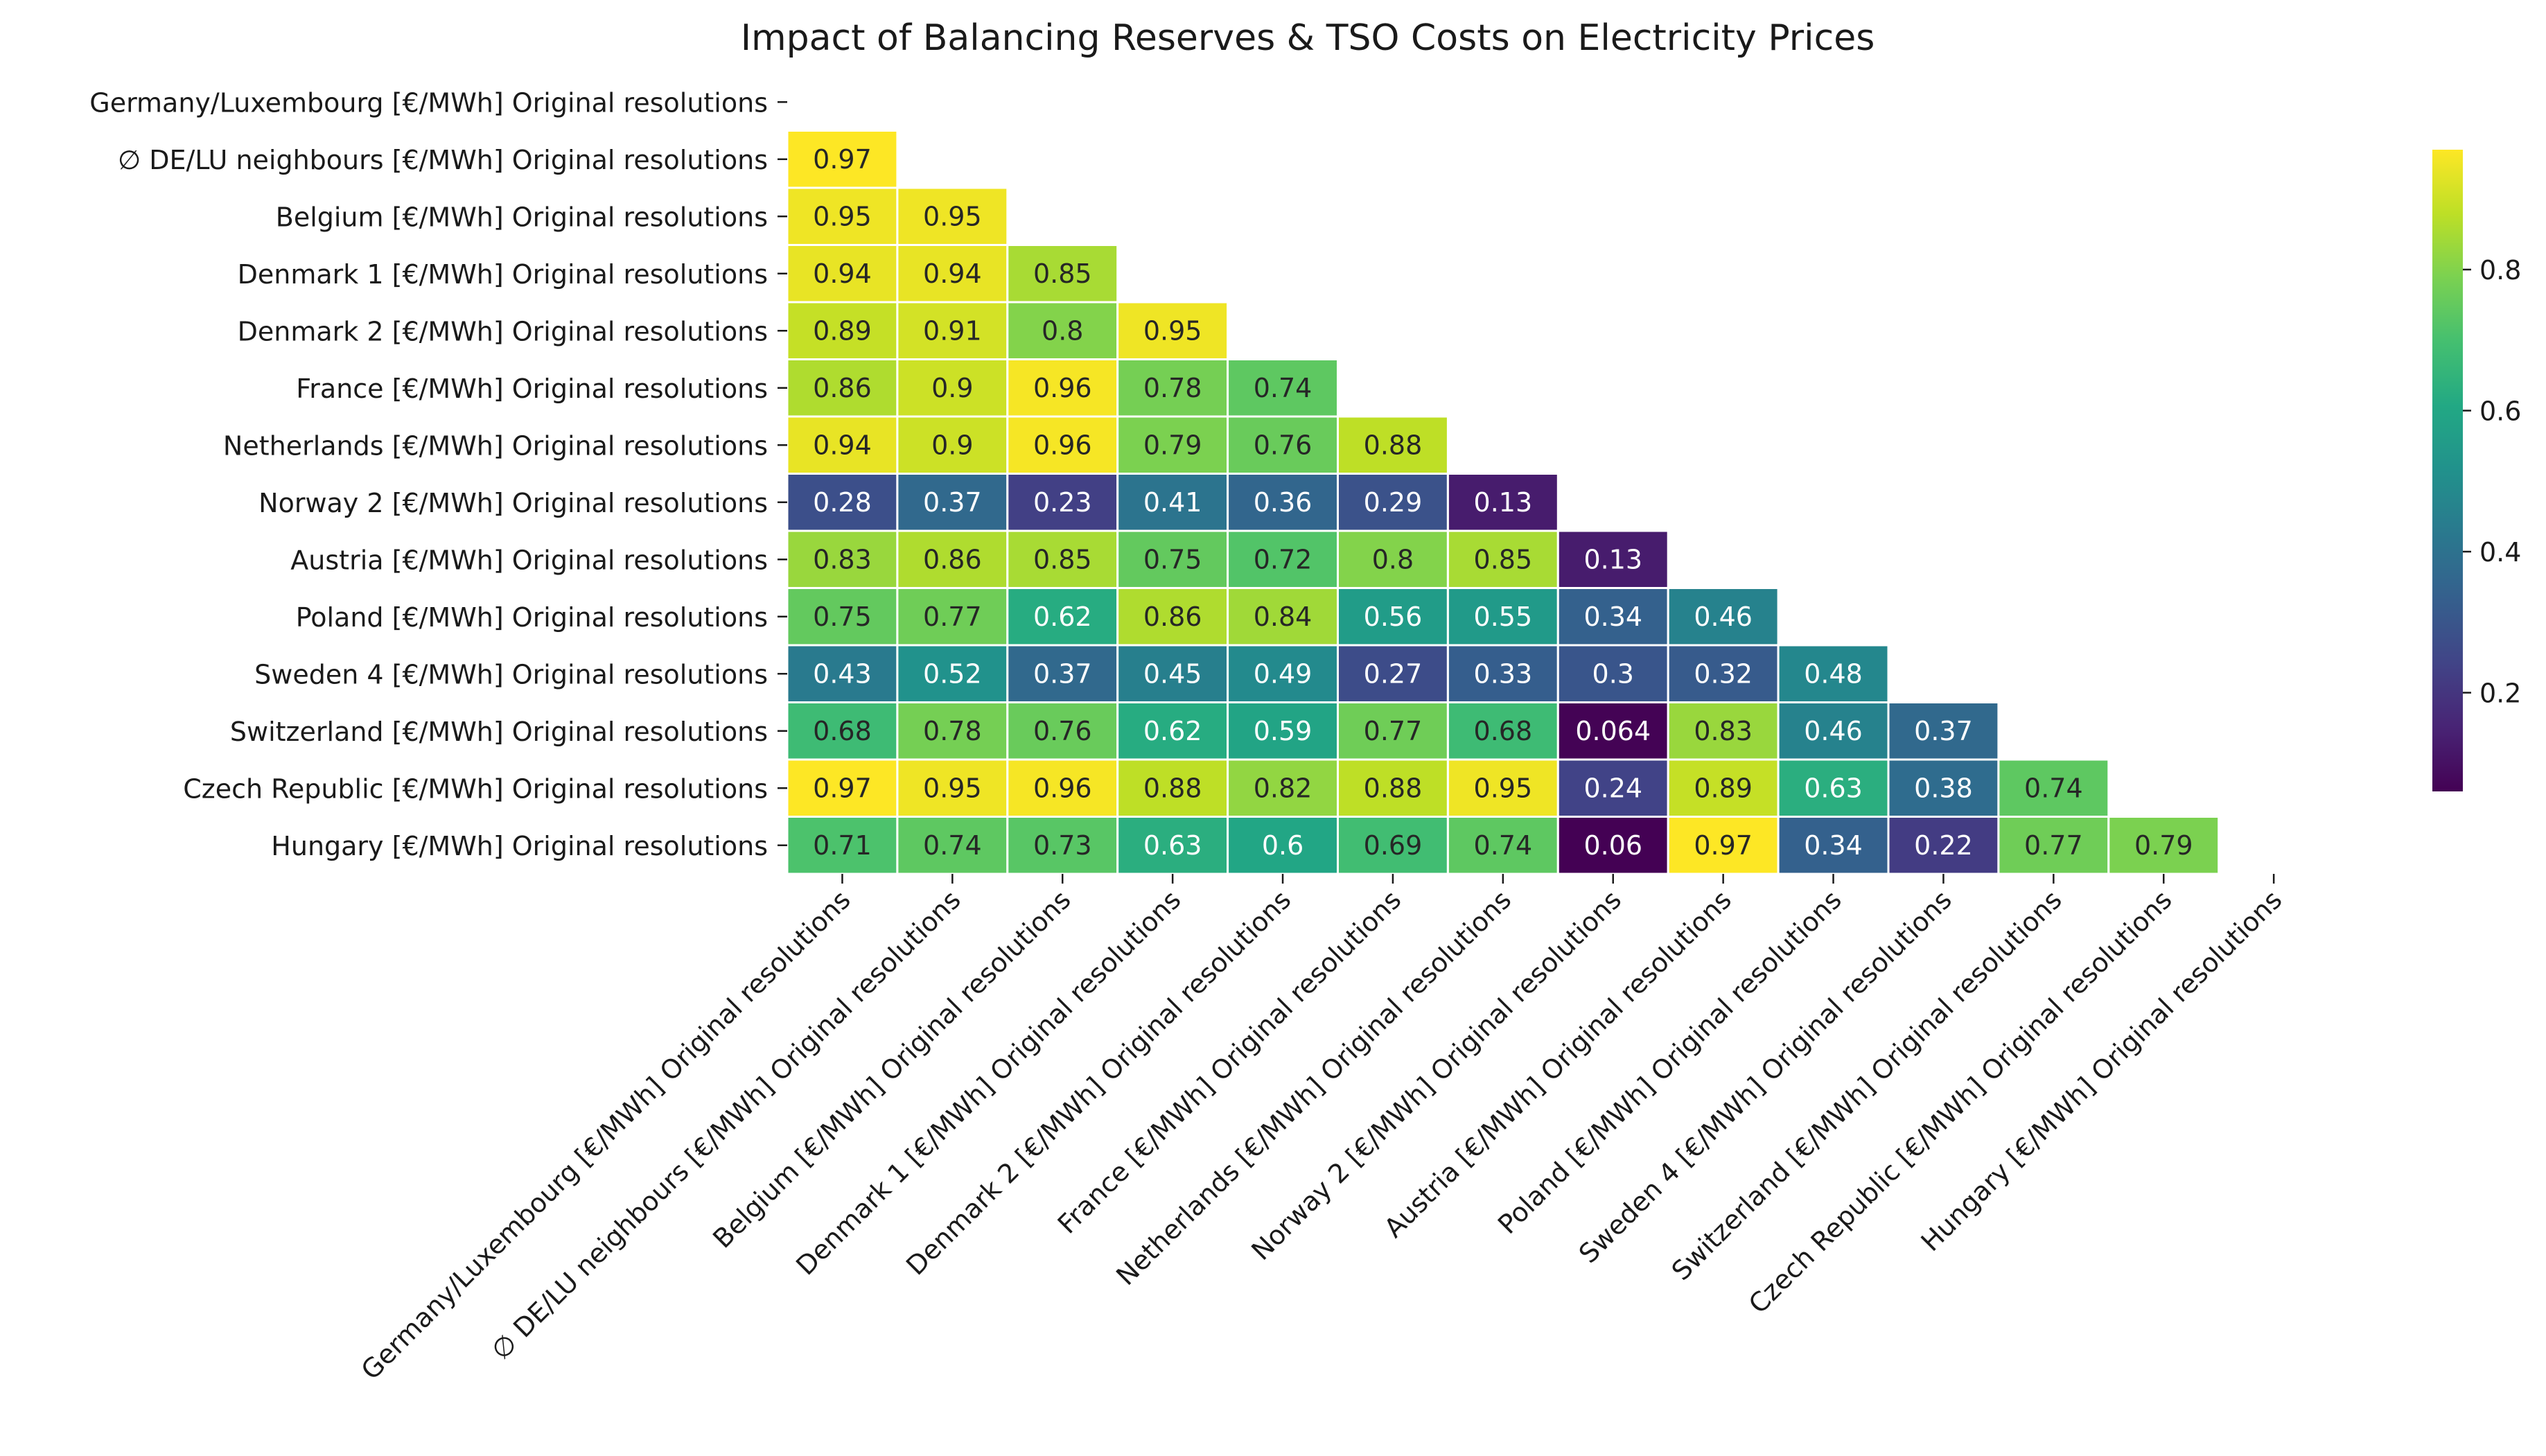 This screenshot has width=2546, height=1456. Describe the element at coordinates (513, 503) in the screenshot. I see `y-tick-label: Norway 2 [€/MWh] Original resolutions` at that location.